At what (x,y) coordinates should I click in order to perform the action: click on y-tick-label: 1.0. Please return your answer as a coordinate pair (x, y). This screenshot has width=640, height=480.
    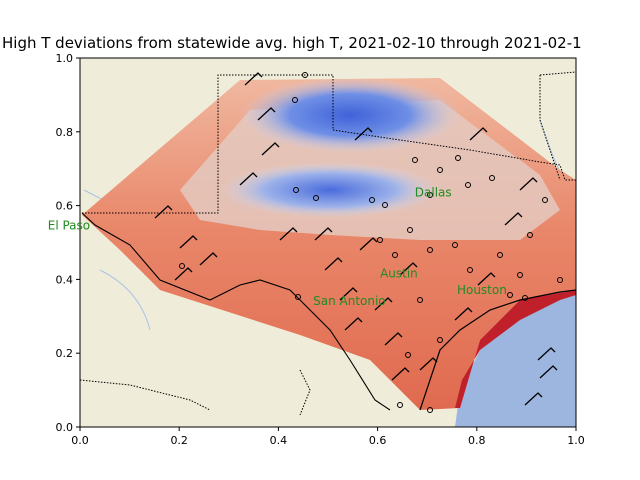
    Looking at the image, I should click on (65, 58).